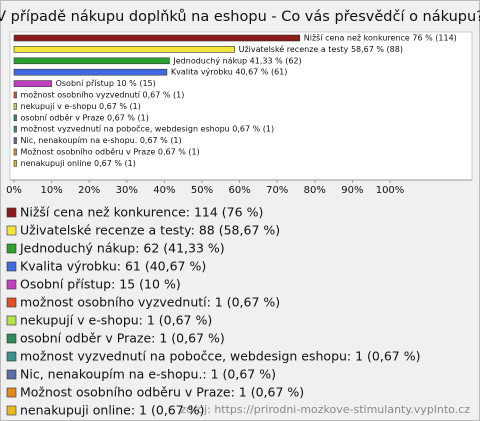 This screenshot has width=480, height=421. Describe the element at coordinates (14, 190) in the screenshot. I see `x-tick-label: 0%` at that location.